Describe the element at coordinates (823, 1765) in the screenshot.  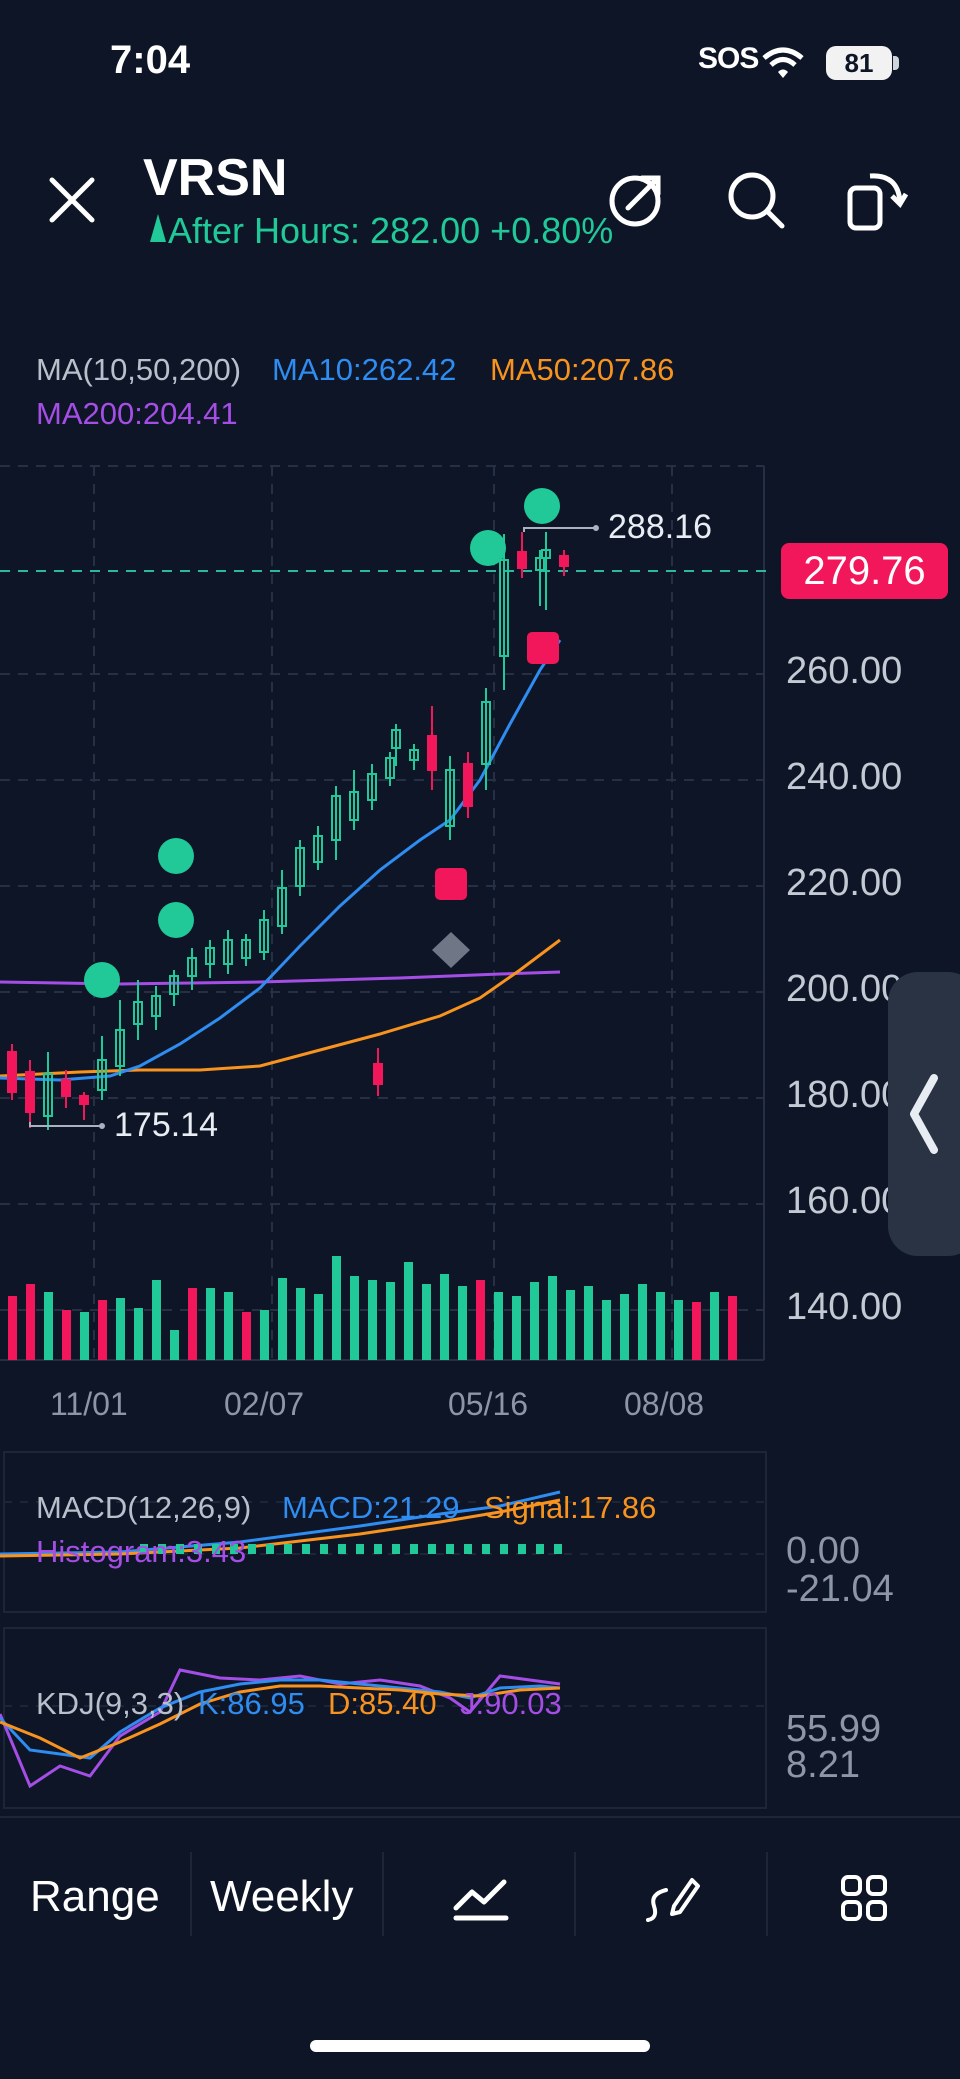
I see `kdj-axis-label: 8.21` at that location.